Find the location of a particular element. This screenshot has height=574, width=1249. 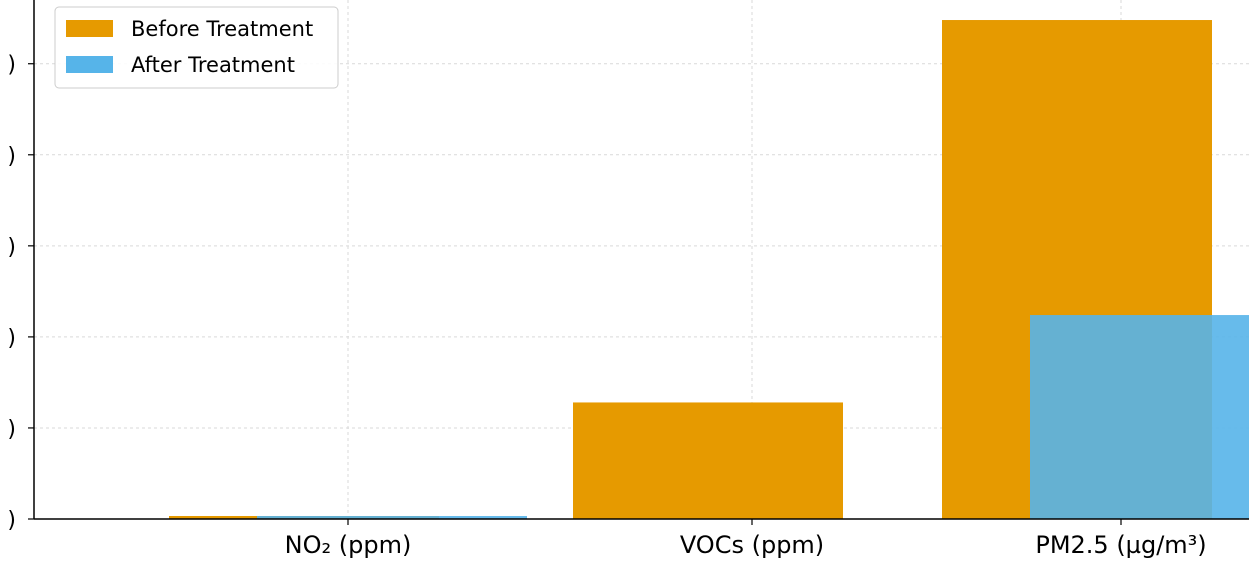

y-tick-label-4: ) is located at coordinates (11, 156).